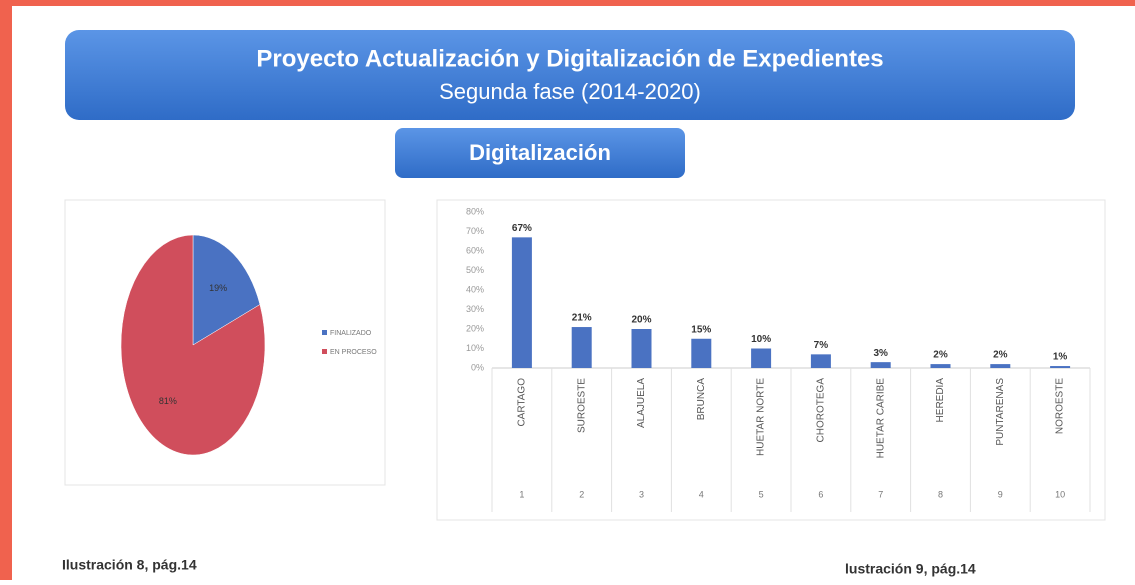 This screenshot has height=585, width=1135. Describe the element at coordinates (129, 565) in the screenshot. I see `caption: Ilustración 8, pág.14` at that location.